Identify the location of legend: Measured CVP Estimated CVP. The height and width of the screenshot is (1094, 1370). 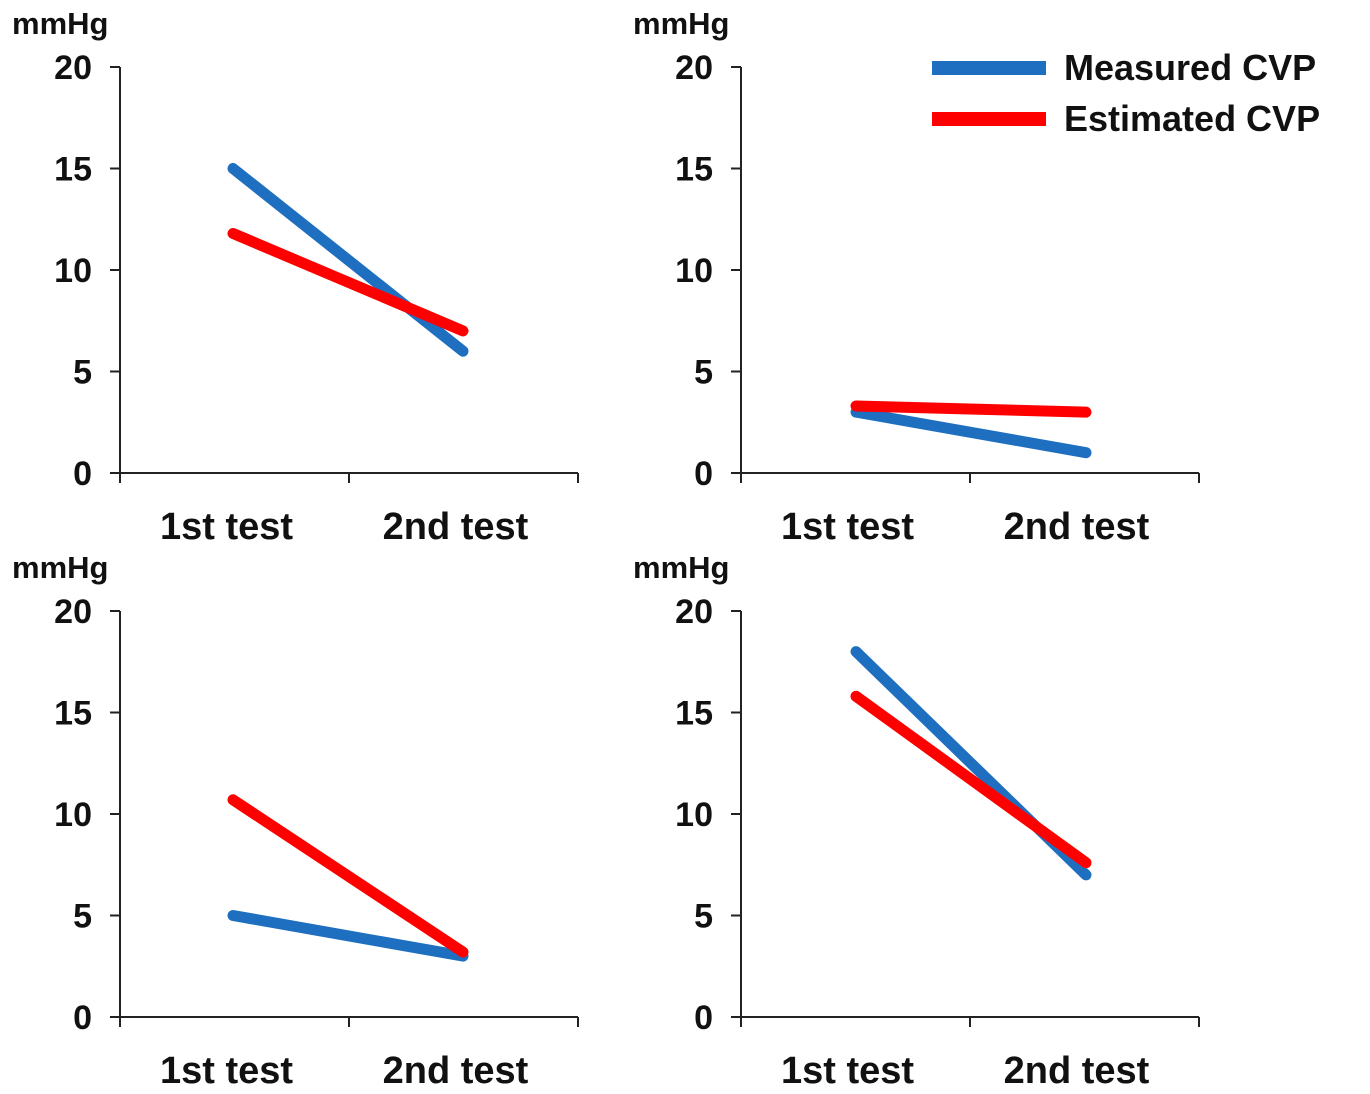
(1126, 93).